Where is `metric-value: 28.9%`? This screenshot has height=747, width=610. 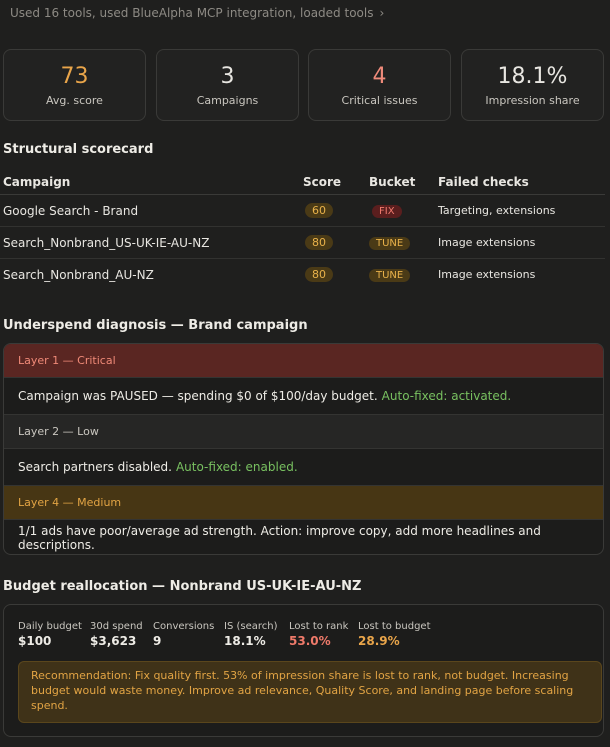
metric-value: 28.9% is located at coordinates (379, 641).